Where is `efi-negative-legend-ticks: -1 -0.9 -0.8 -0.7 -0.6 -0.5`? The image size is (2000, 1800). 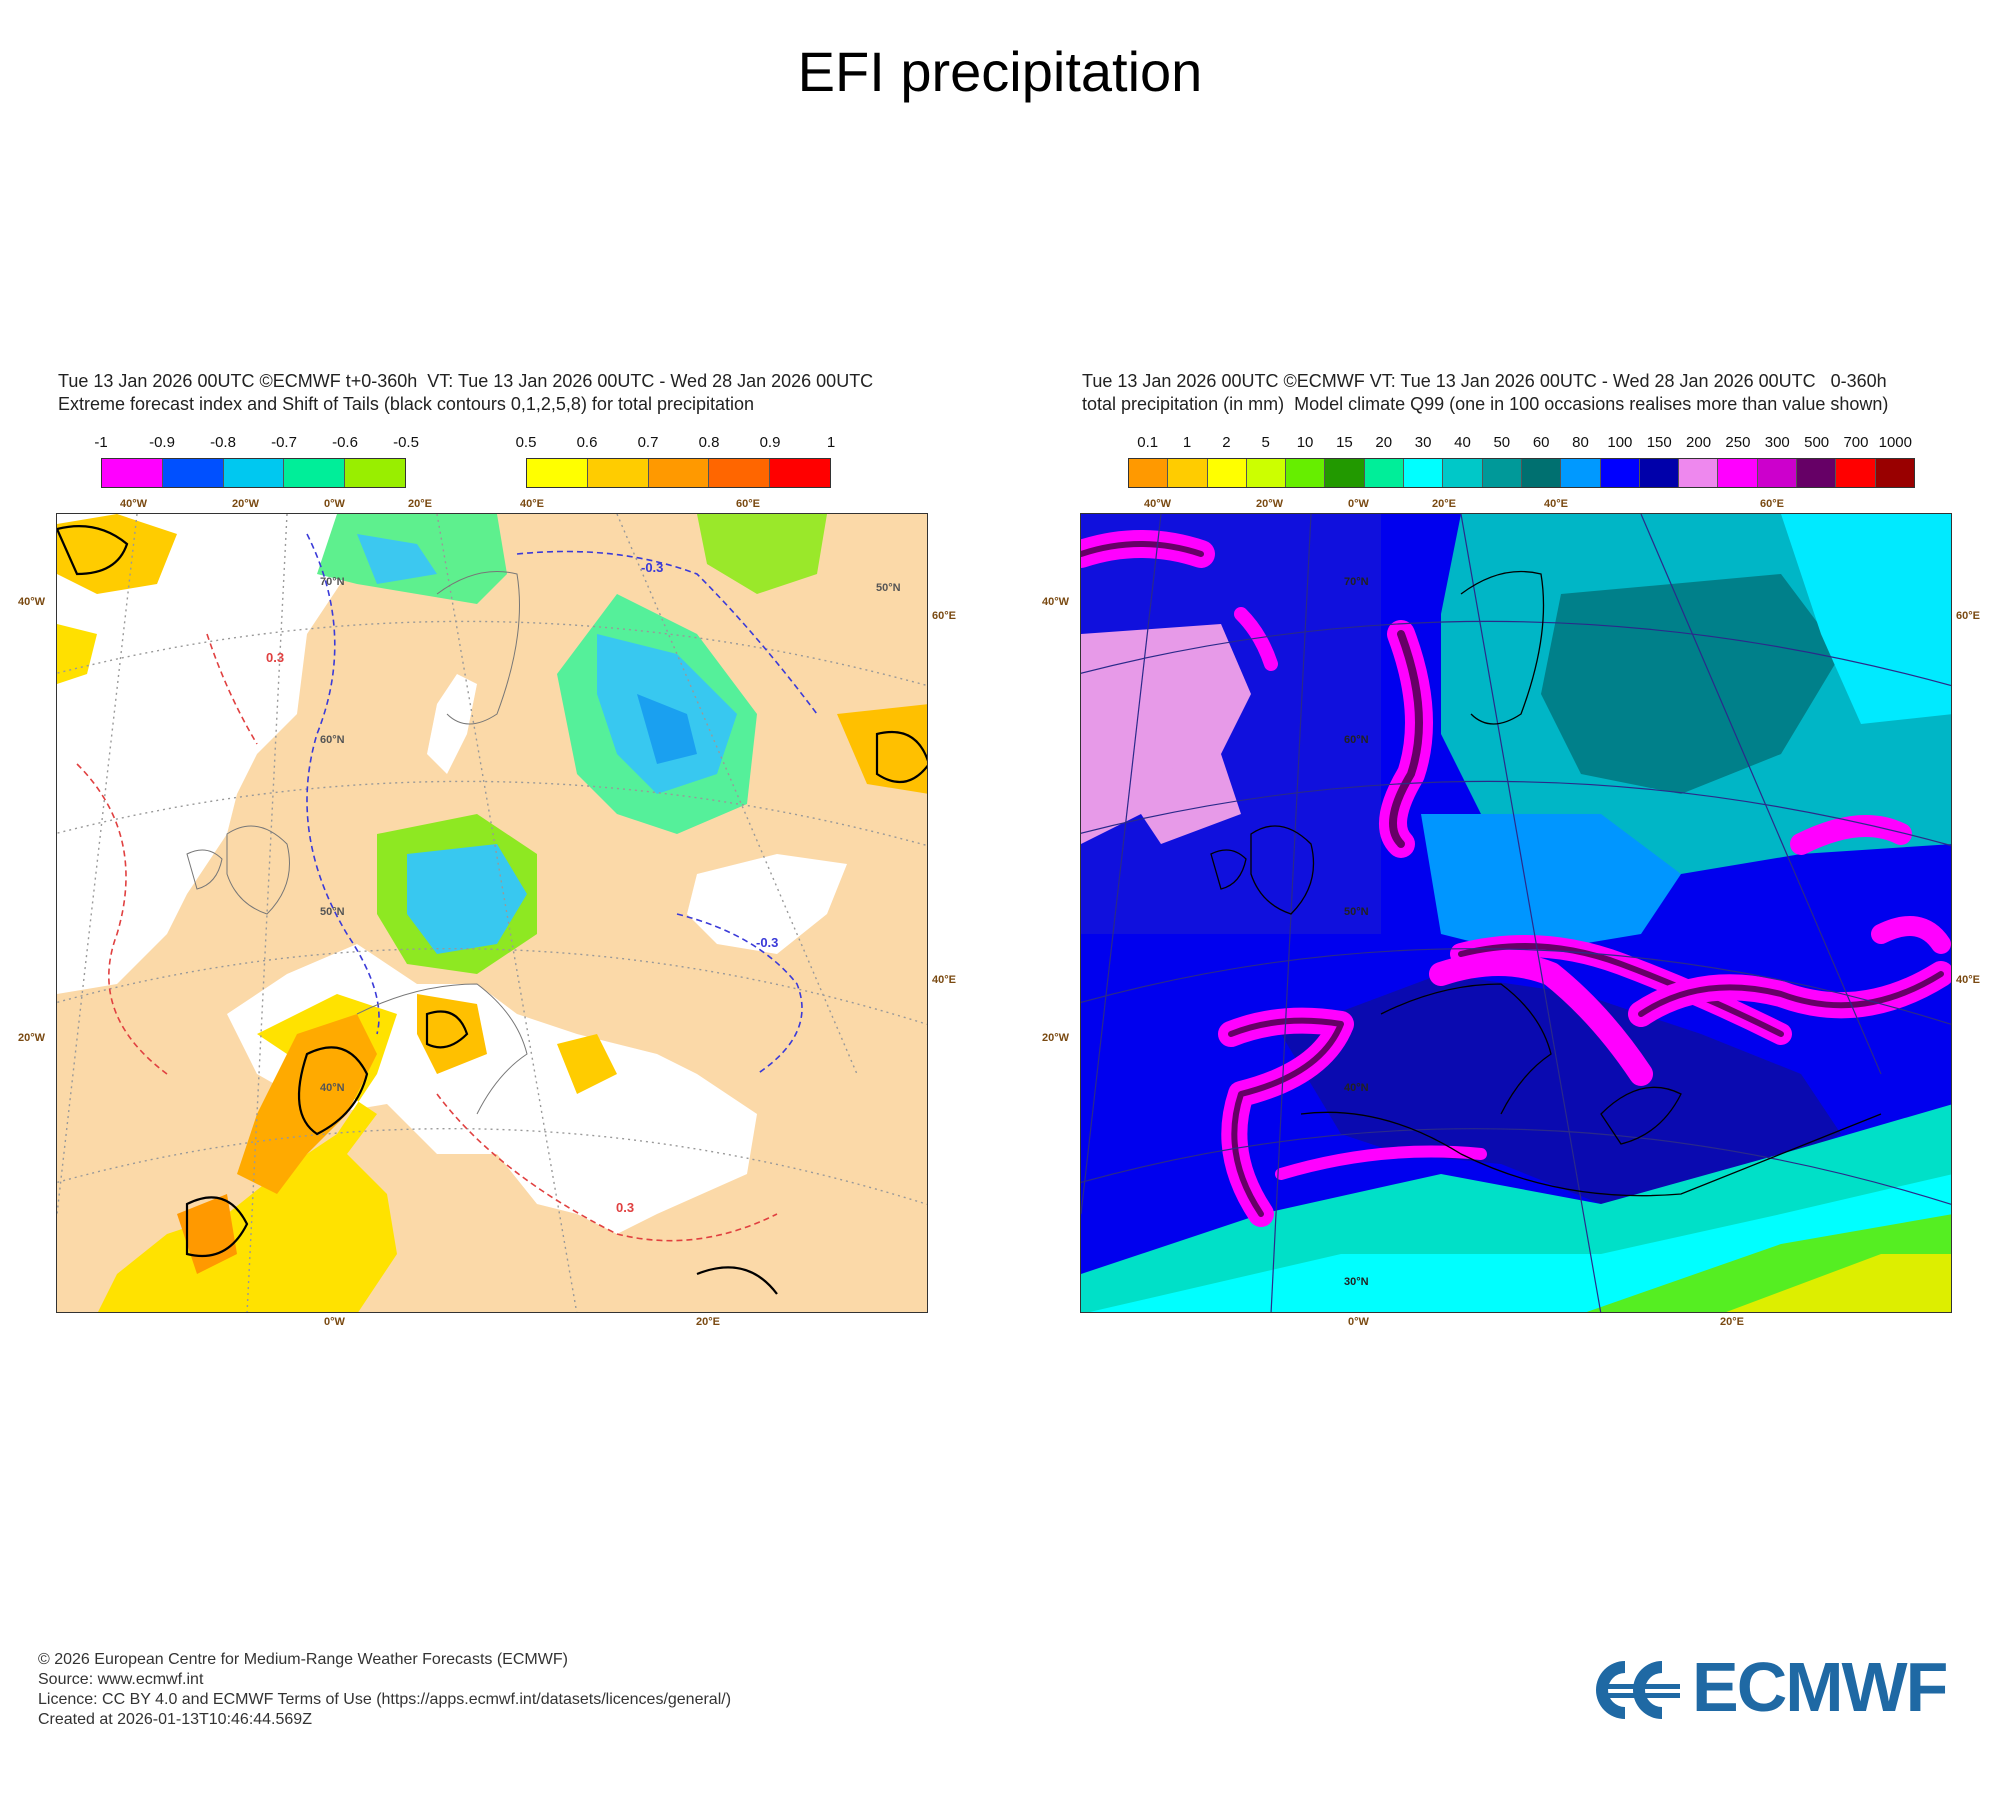 efi-negative-legend-ticks: -1 -0.9 -0.8 -0.7 -0.6 -0.5 is located at coordinates (256, 445).